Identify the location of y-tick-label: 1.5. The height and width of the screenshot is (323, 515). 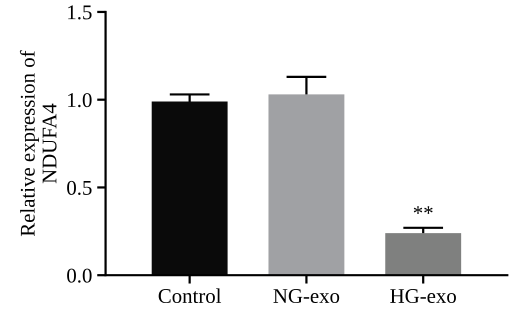
(80, 12).